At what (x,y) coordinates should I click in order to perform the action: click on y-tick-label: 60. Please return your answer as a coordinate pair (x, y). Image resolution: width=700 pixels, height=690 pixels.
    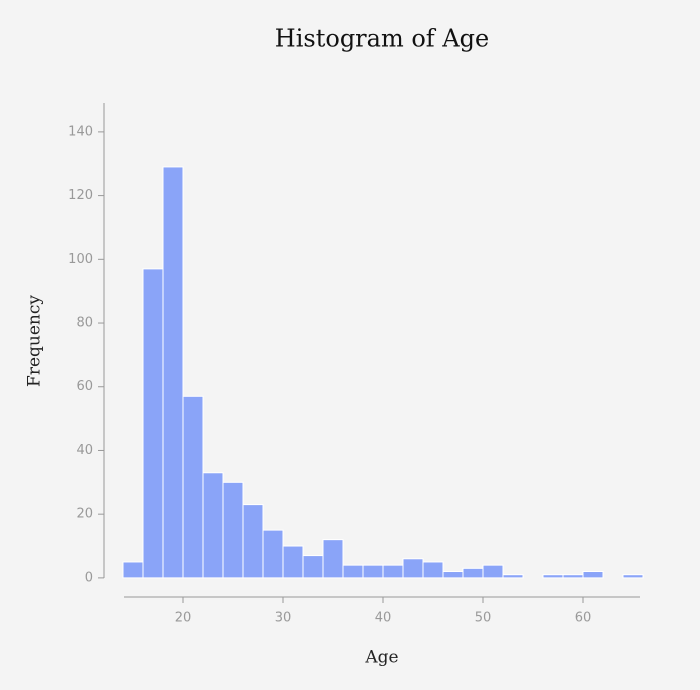
    Looking at the image, I should click on (84, 386).